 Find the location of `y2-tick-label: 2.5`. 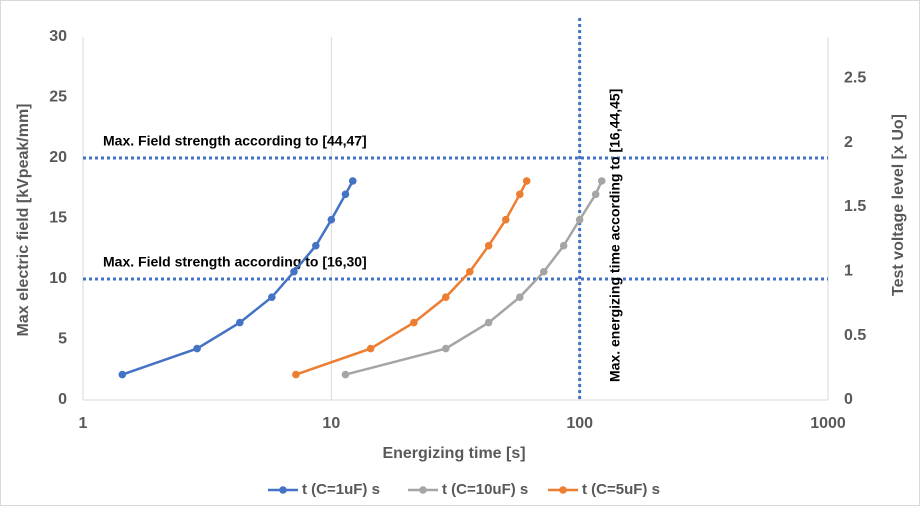

y2-tick-label: 2.5 is located at coordinates (855, 77).